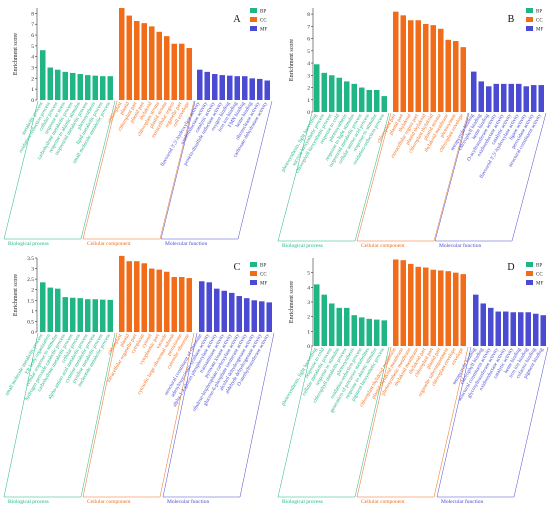 This screenshot has height=513, width=550. Describe the element at coordinates (539, 12) in the screenshot. I see `legend-label-bp: BP` at that location.